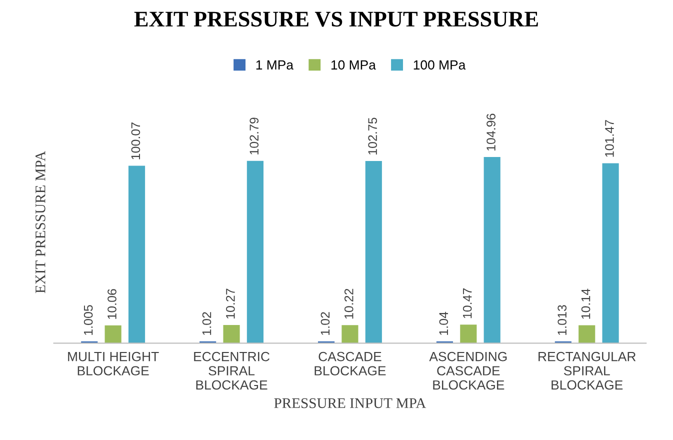 The width and height of the screenshot is (673, 440). I want to click on data-label: 102.75, so click(373, 136).